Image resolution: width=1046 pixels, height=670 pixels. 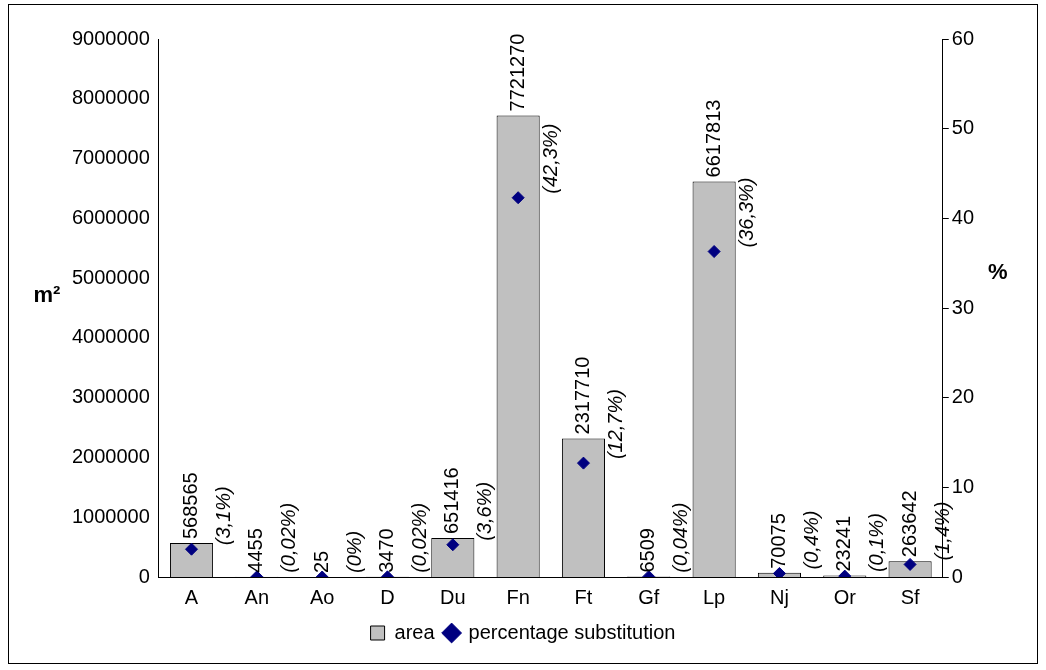 I want to click on y-tick-label: 5000000, so click(x=110, y=276).